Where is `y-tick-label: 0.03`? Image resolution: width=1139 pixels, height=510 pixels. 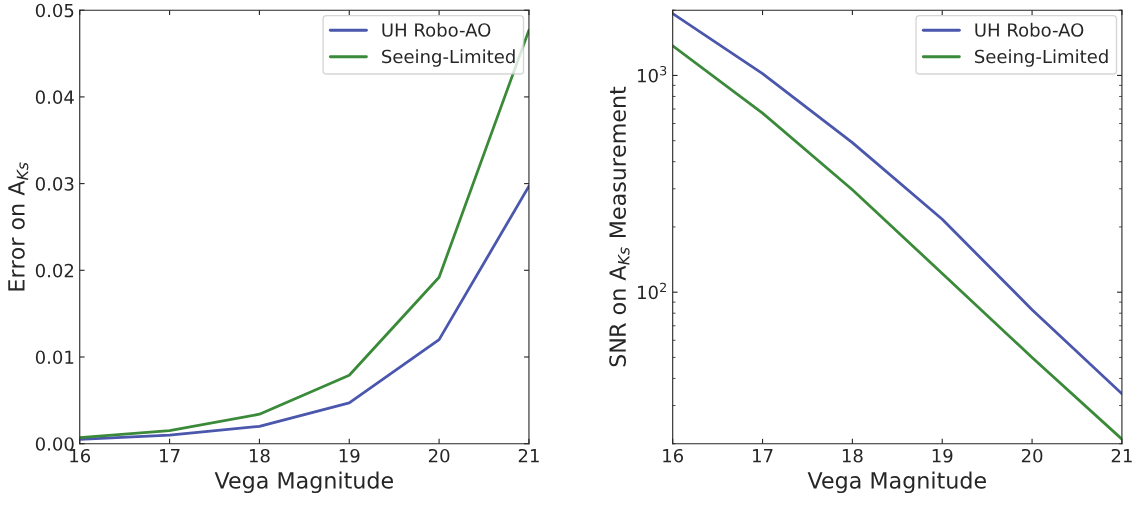 y-tick-label: 0.03 is located at coordinates (54, 184).